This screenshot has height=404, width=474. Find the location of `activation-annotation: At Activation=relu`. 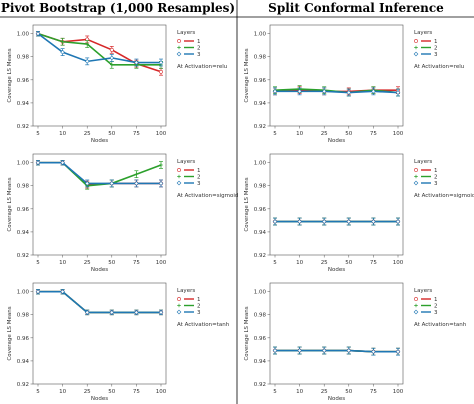

activation-annotation: At Activation=relu is located at coordinates (202, 67).